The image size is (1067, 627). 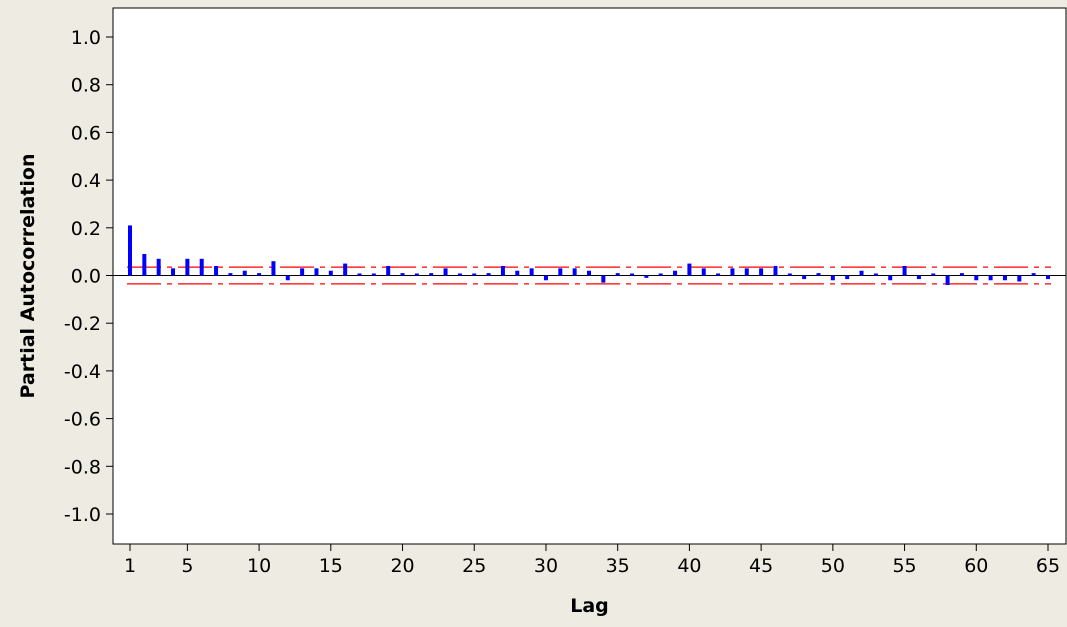 What do you see at coordinates (689, 566) in the screenshot?
I see `x-tick-label: 40` at bounding box center [689, 566].